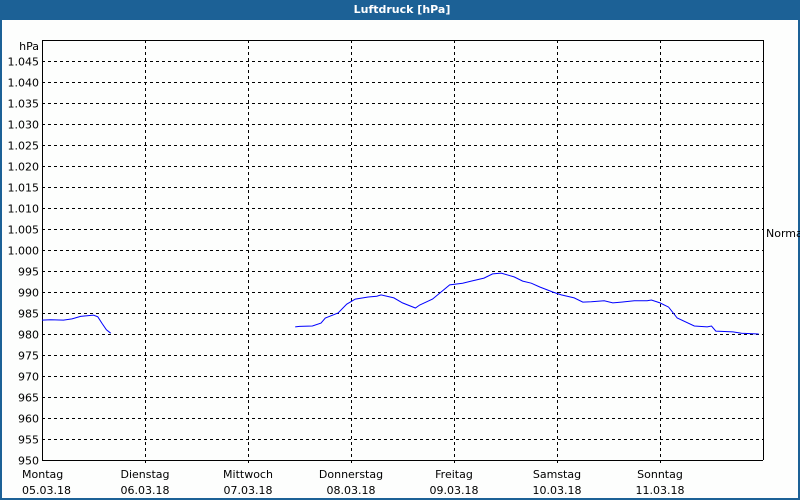  Describe the element at coordinates (144, 474) in the screenshot. I see `x-tick-day: Dienstag` at that location.